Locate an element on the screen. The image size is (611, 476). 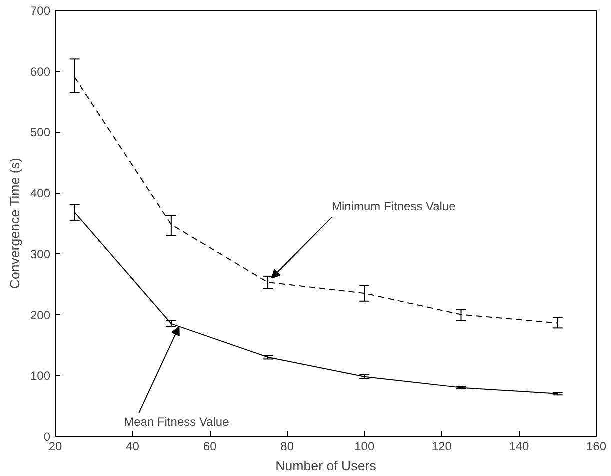
x-tick-label: 80 is located at coordinates (287, 447).